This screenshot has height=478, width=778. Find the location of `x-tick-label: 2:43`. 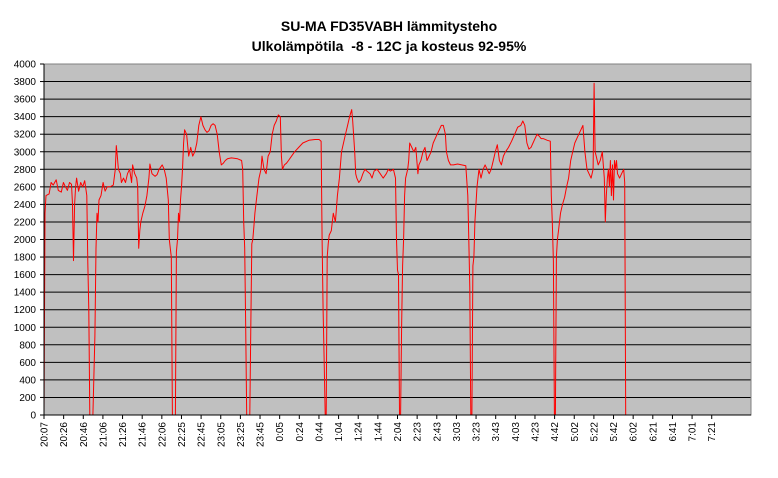

x-tick-label: 2:43 is located at coordinates (437, 432).